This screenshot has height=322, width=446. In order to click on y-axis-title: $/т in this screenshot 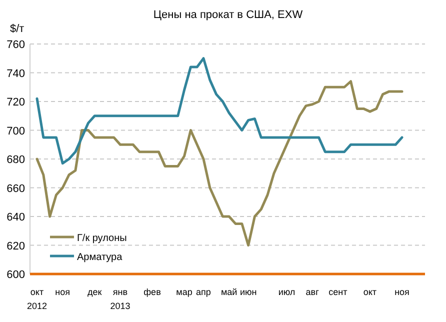, I will do `click(17, 29)`.